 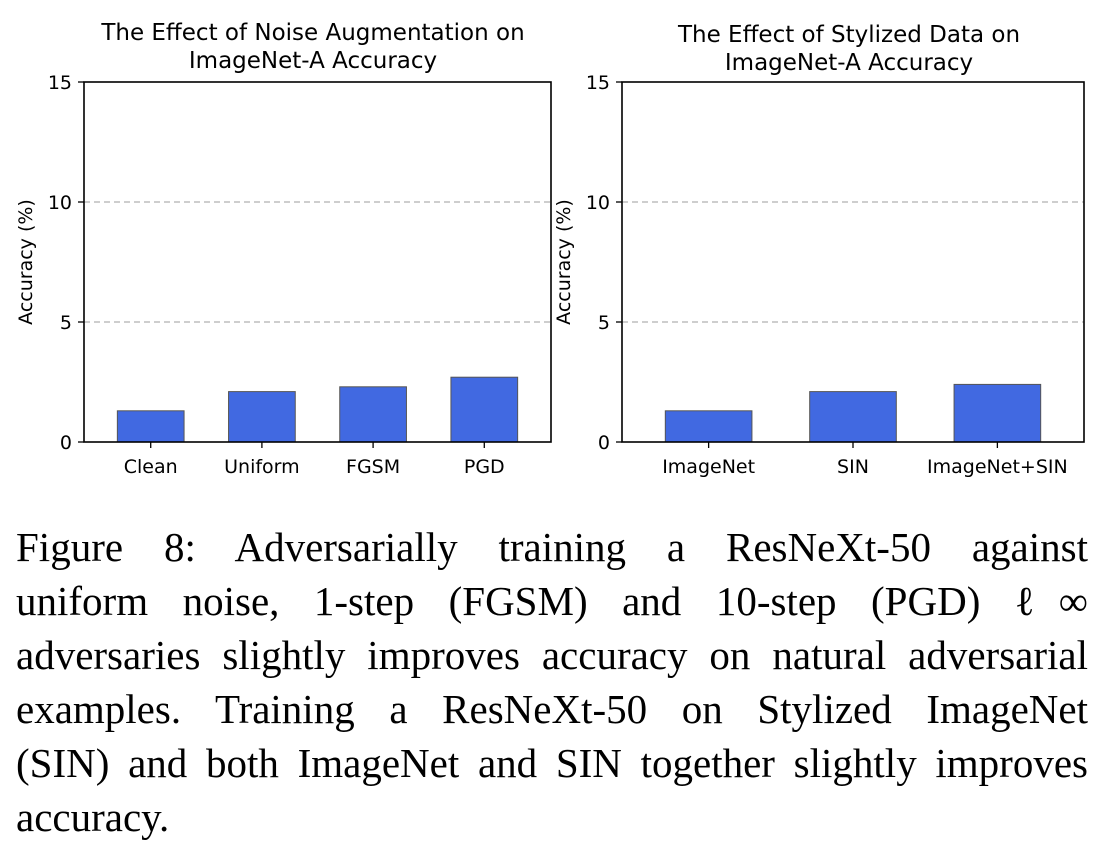 What do you see at coordinates (151, 467) in the screenshot?
I see `x-tick-label: Clean` at bounding box center [151, 467].